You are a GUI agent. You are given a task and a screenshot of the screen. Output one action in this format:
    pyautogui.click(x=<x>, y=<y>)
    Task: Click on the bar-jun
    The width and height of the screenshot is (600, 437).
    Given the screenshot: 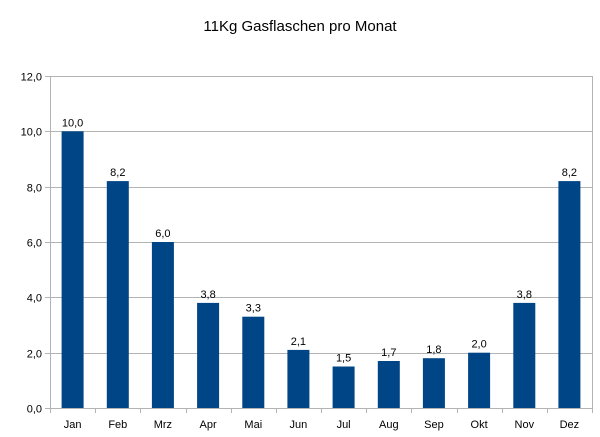 What is the action you would take?
    pyautogui.click(x=298, y=378)
    